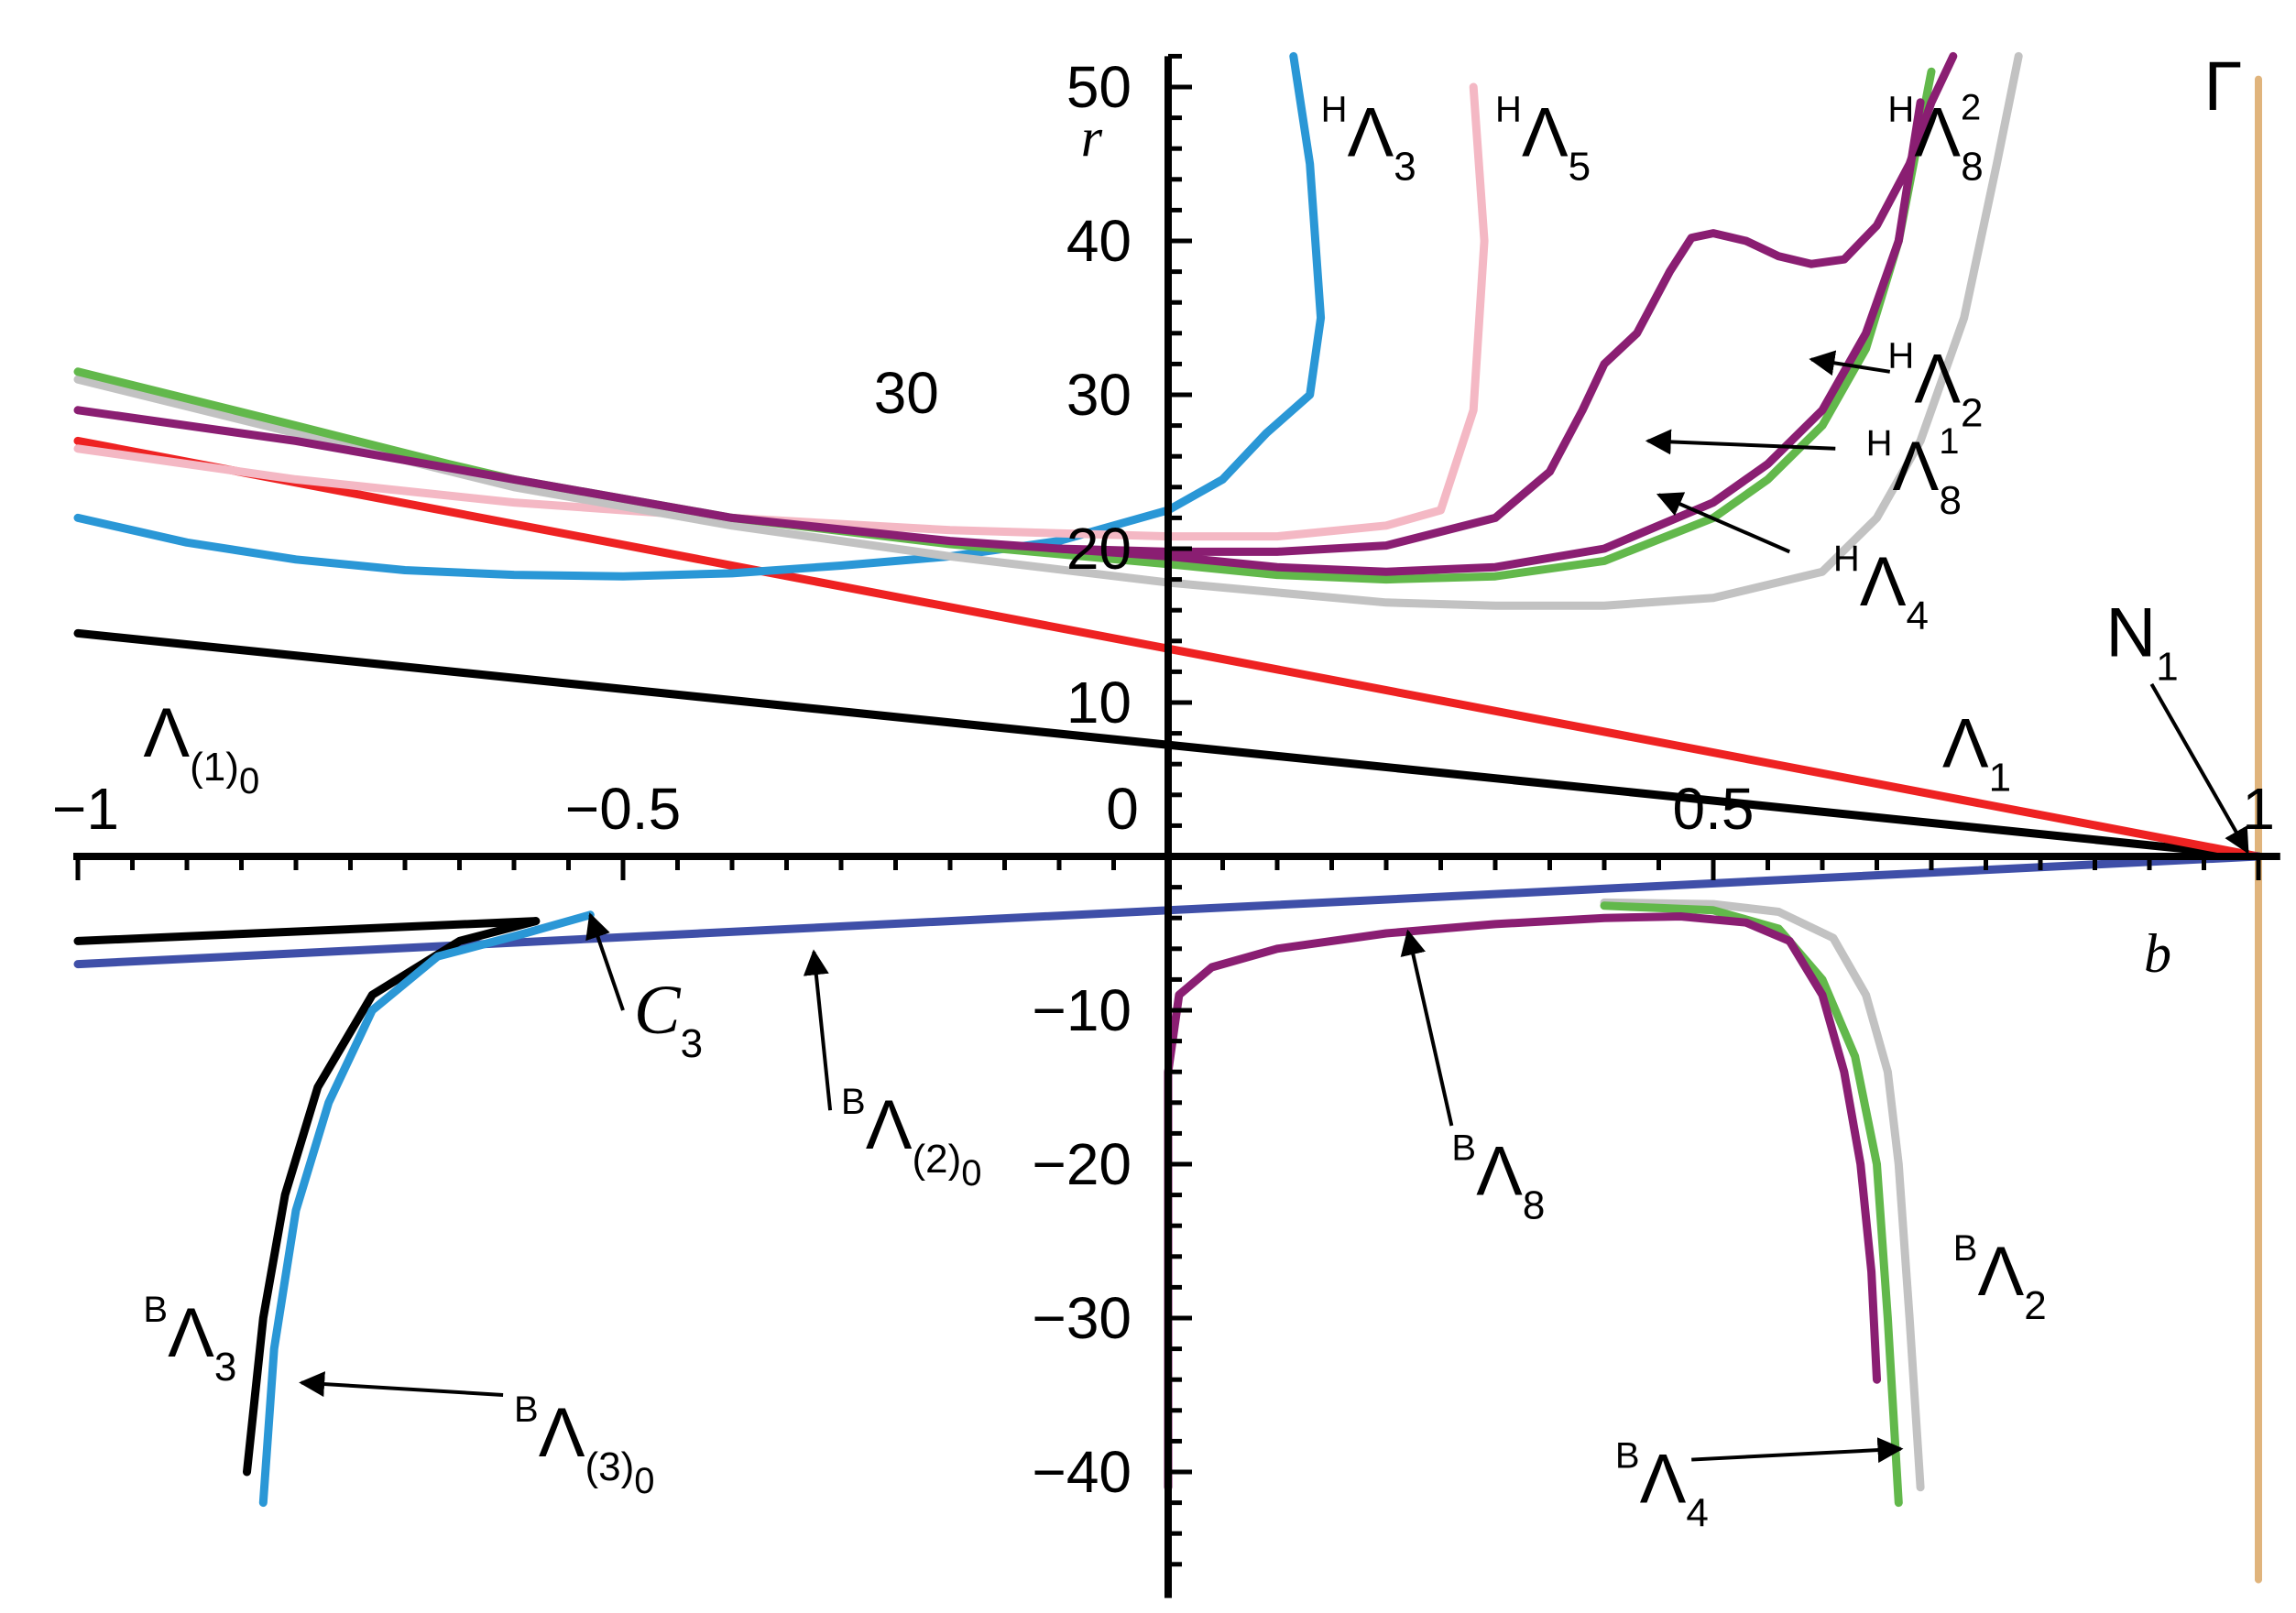 This screenshot has height=1613, width=2296. What do you see at coordinates (1935, 385) in the screenshot?
I see `curve-label: HΛ2` at bounding box center [1935, 385].